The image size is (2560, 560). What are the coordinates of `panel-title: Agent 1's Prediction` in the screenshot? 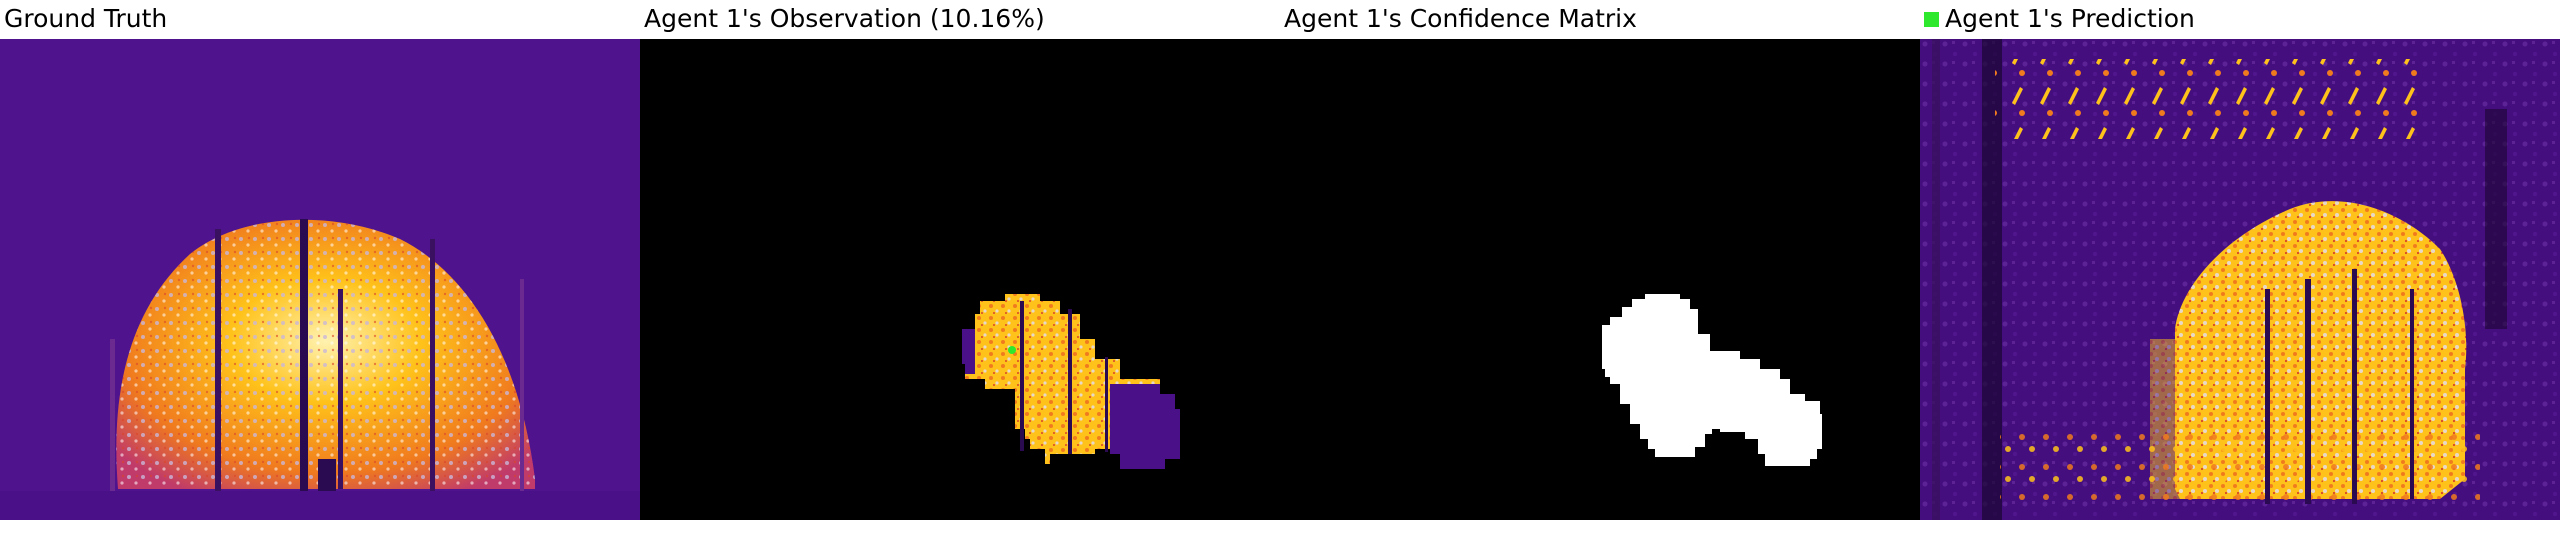 It's located at (2059, 19).